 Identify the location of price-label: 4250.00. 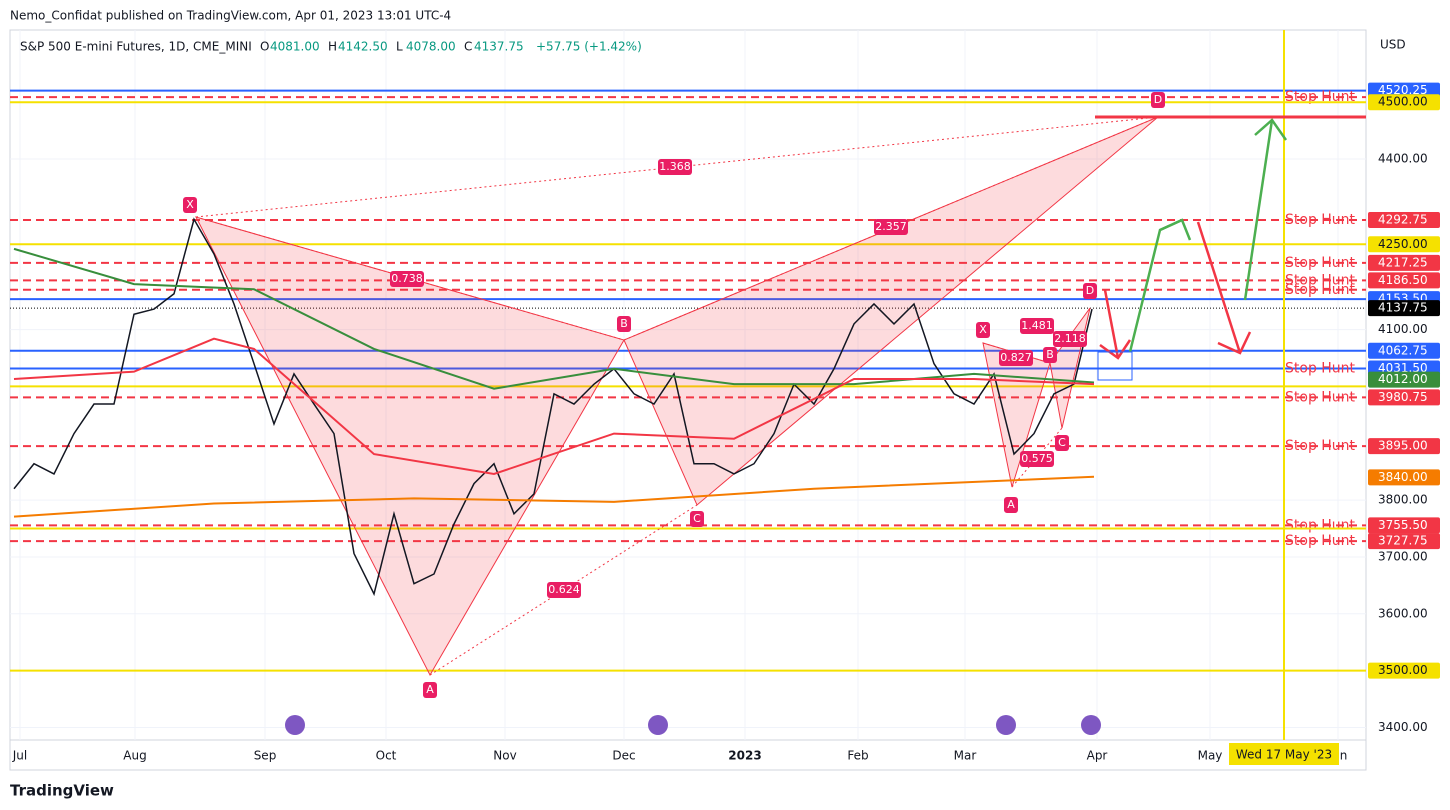
(1403, 244).